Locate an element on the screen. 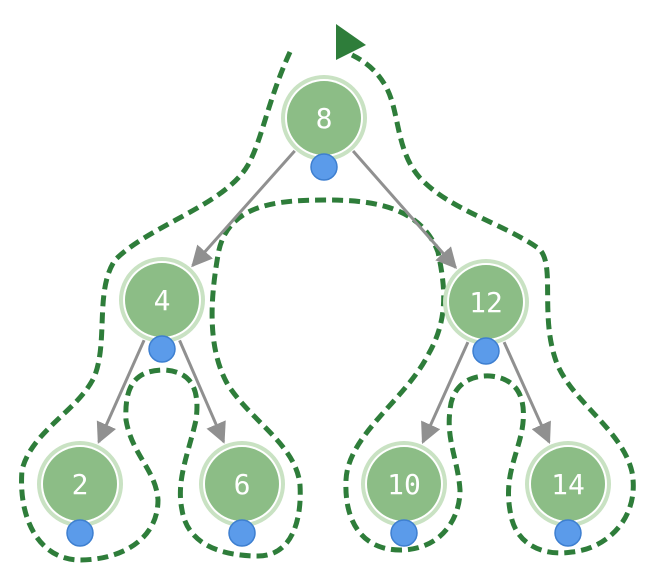 The image size is (664, 580). node-label: 8 is located at coordinates (324, 118).